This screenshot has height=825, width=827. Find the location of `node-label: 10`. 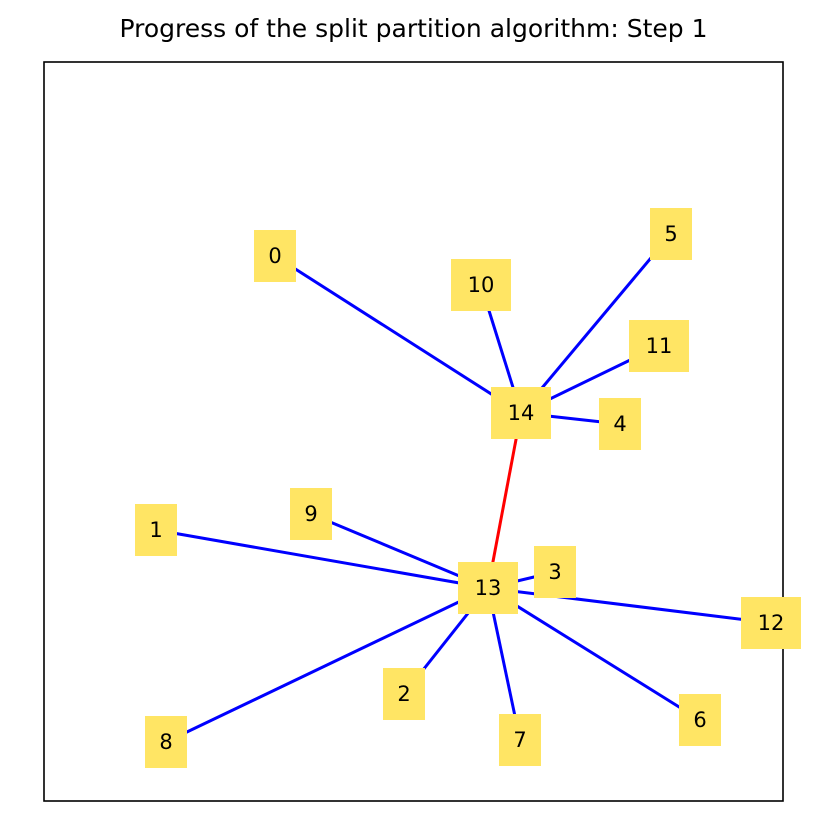

node-label: 10 is located at coordinates (481, 285).